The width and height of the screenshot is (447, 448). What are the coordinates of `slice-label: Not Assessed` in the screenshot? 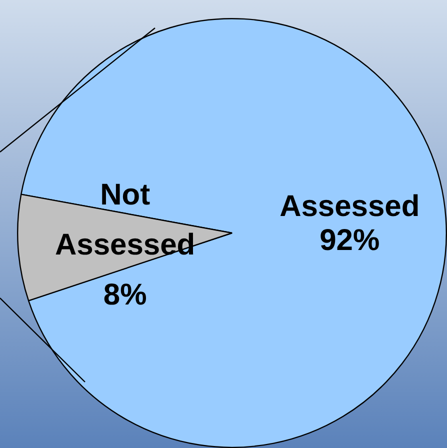 It's located at (125, 220).